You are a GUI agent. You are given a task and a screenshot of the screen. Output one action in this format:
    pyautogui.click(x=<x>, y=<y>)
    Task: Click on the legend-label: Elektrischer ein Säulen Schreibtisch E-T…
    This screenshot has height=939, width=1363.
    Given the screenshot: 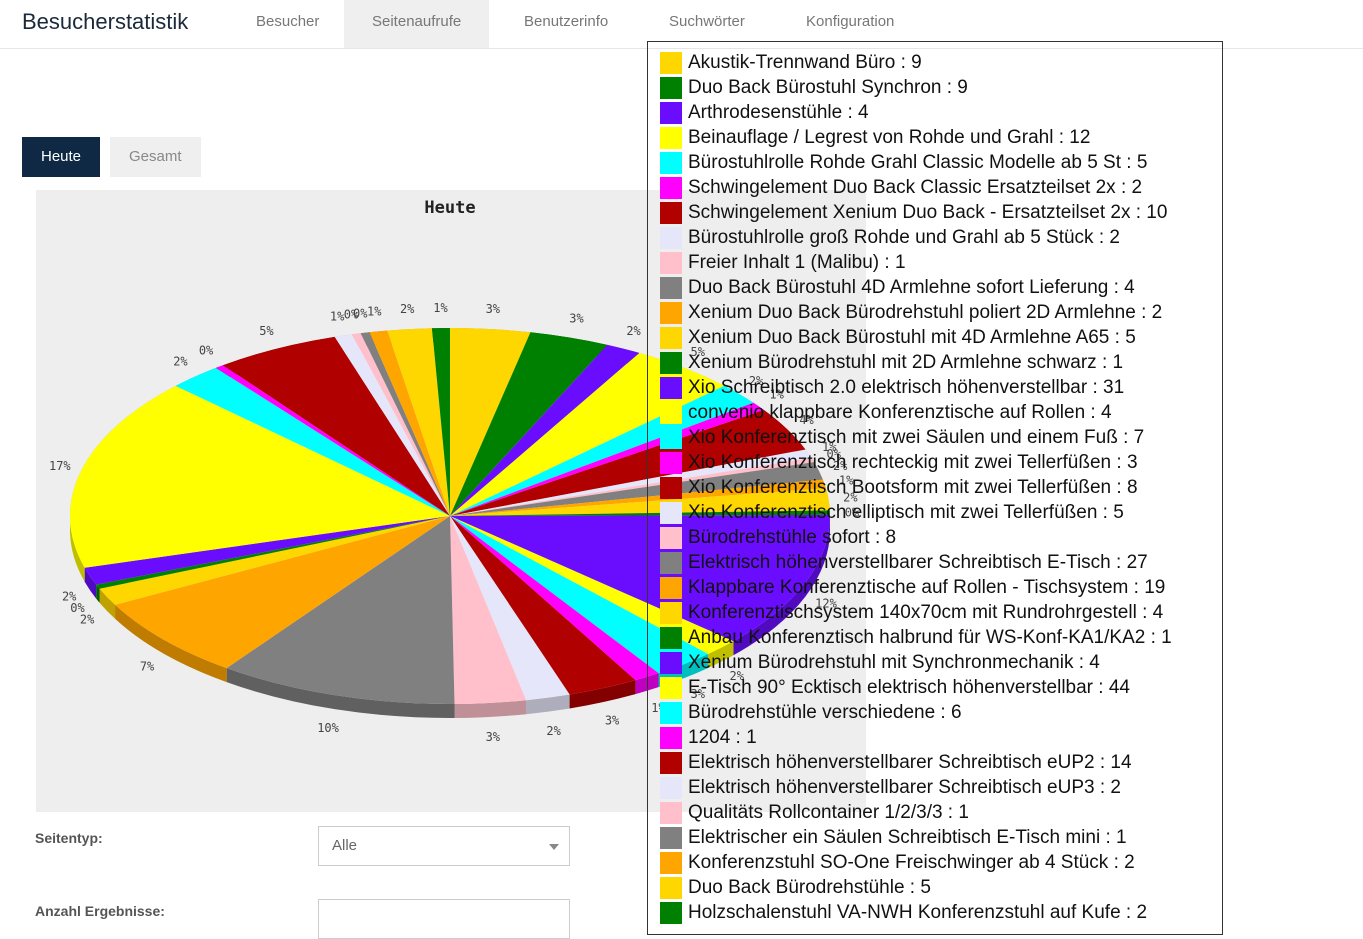 What is the action you would take?
    pyautogui.click(x=907, y=837)
    